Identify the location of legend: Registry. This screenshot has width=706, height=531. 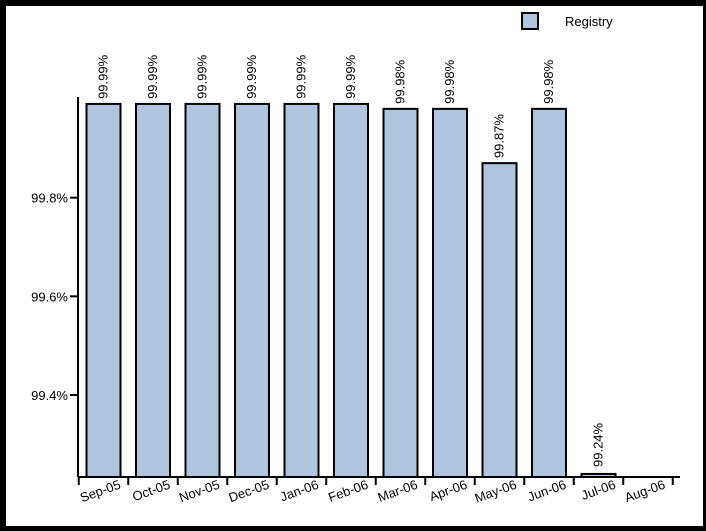
(567, 21).